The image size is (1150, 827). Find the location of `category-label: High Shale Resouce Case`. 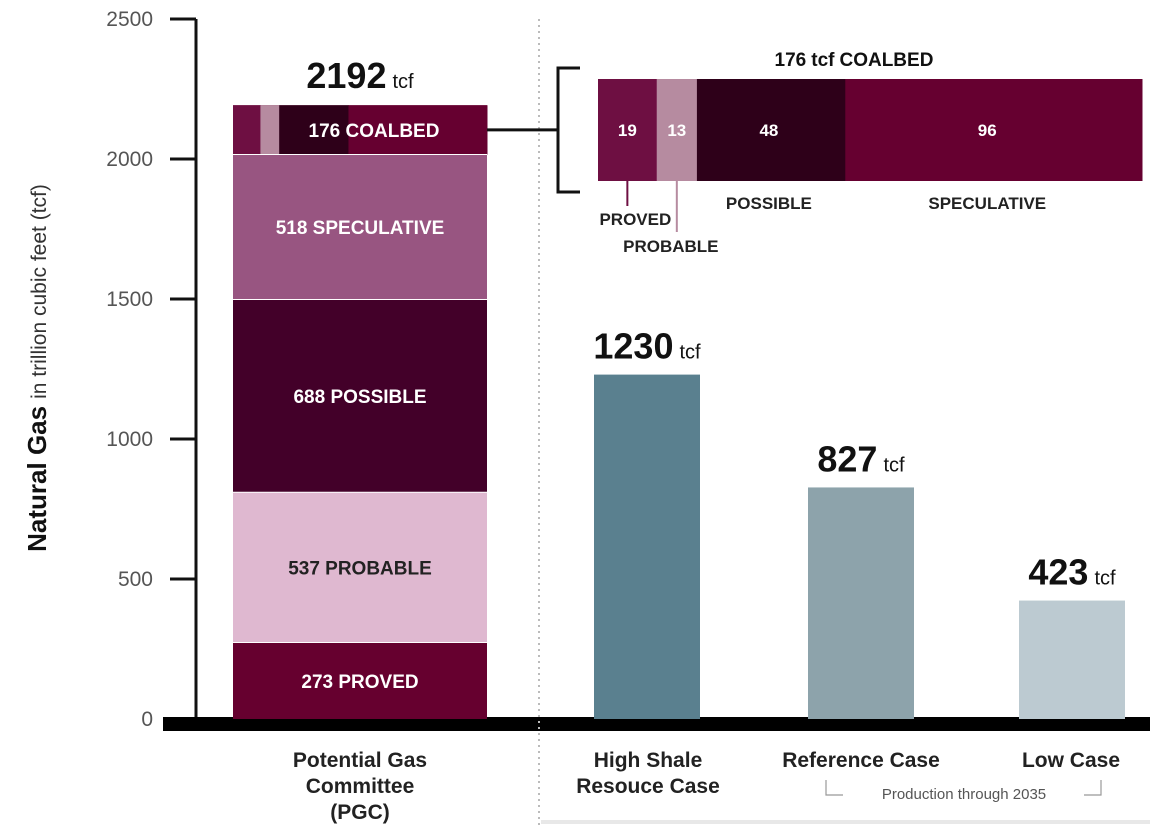

category-label: High Shale Resouce Case is located at coordinates (648, 773).